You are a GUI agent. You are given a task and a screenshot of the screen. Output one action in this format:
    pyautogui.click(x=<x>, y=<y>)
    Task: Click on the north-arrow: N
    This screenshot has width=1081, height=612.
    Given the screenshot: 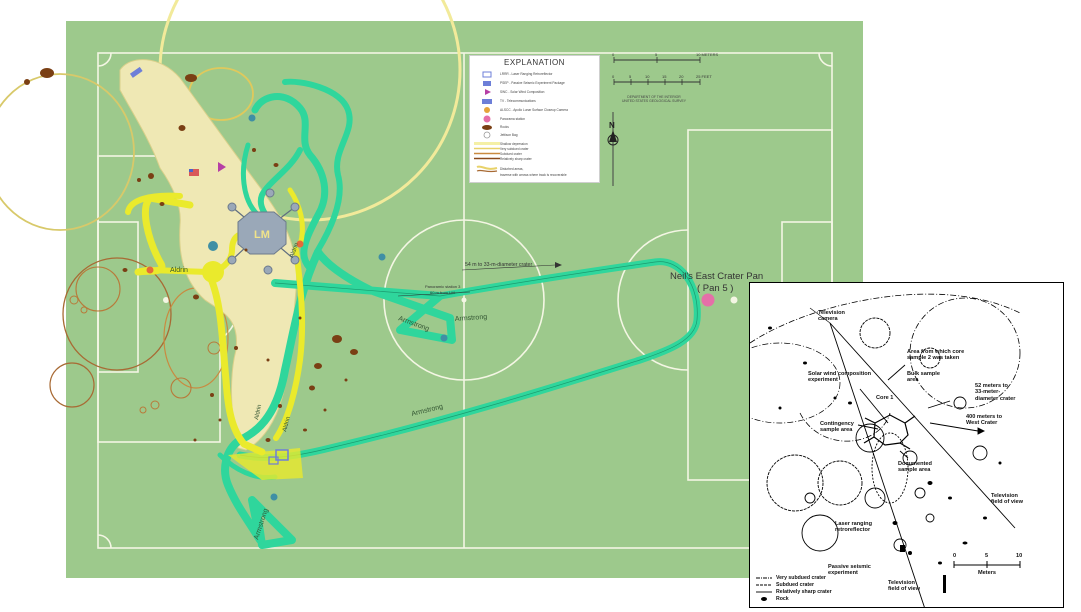 What is the action you would take?
    pyautogui.click(x=613, y=149)
    